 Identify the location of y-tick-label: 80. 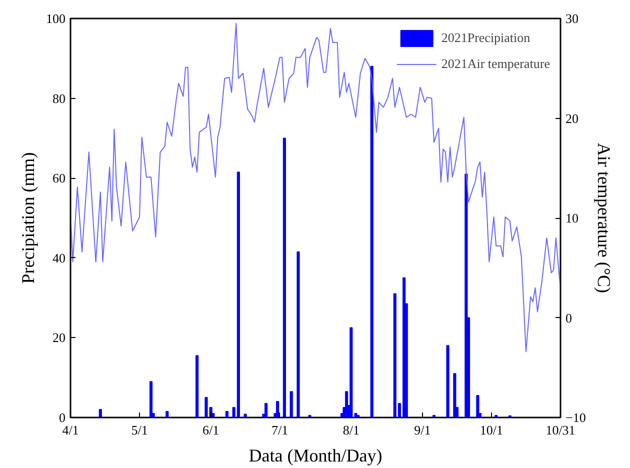
(59, 98).